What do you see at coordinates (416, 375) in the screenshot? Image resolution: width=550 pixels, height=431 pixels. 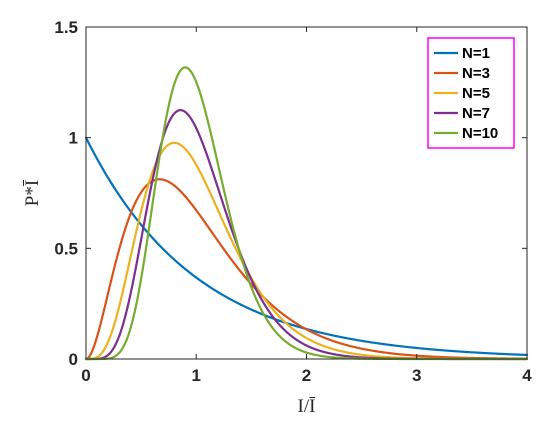 I see `x-tick-label: 3` at bounding box center [416, 375].